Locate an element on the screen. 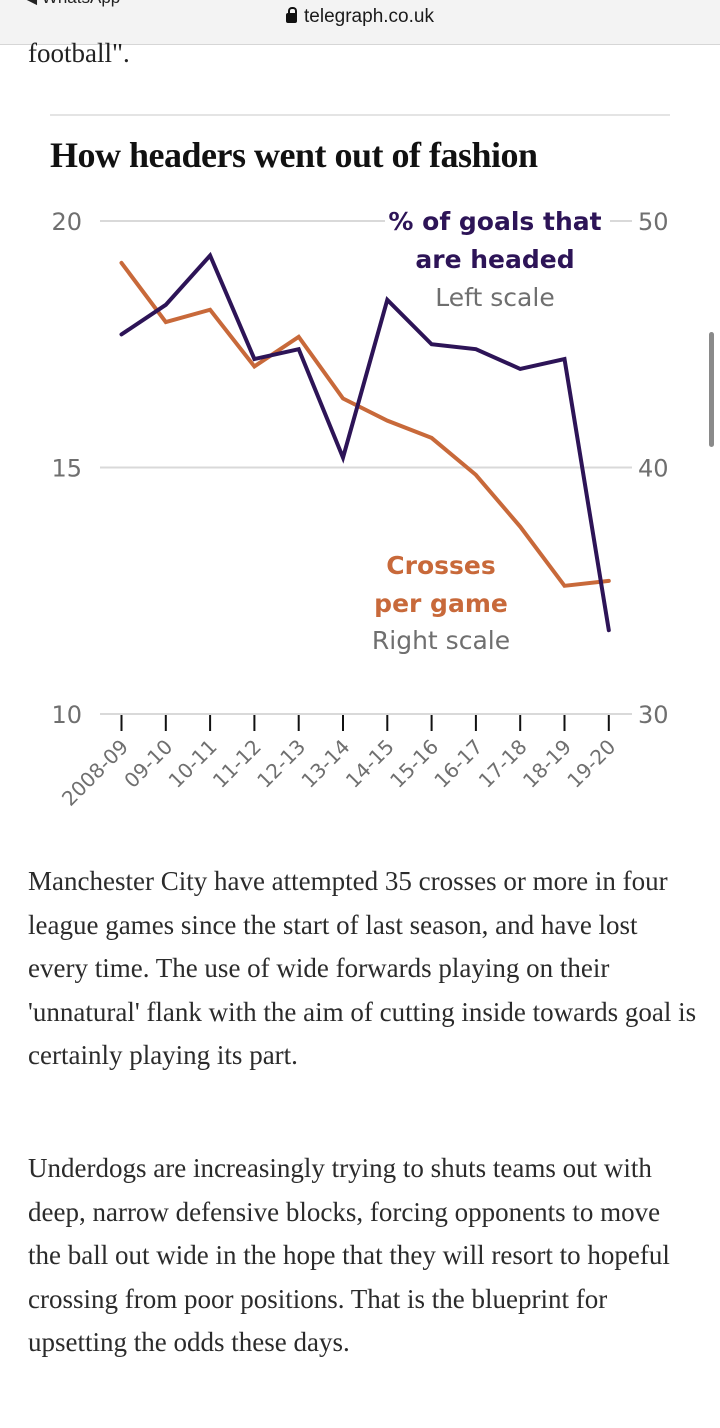  x-axis-category-label: 17-18 is located at coordinates (503, 764).